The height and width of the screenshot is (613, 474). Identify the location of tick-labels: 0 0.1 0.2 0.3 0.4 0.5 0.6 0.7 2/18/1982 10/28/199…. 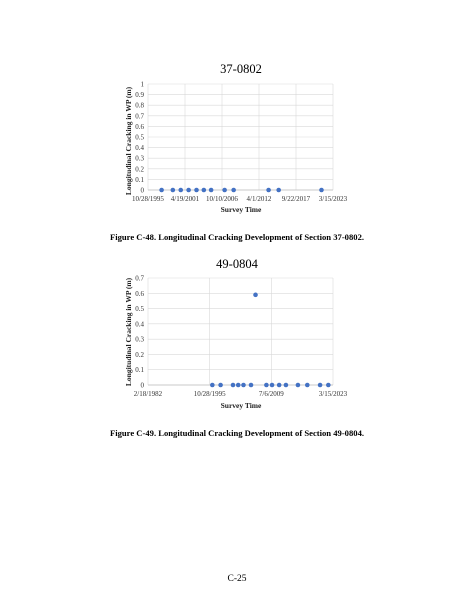
(241, 337).